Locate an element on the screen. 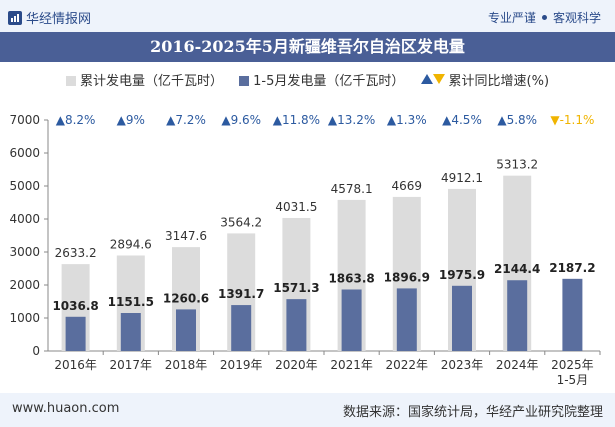  y-tick-label: 4000 is located at coordinates (24, 219).